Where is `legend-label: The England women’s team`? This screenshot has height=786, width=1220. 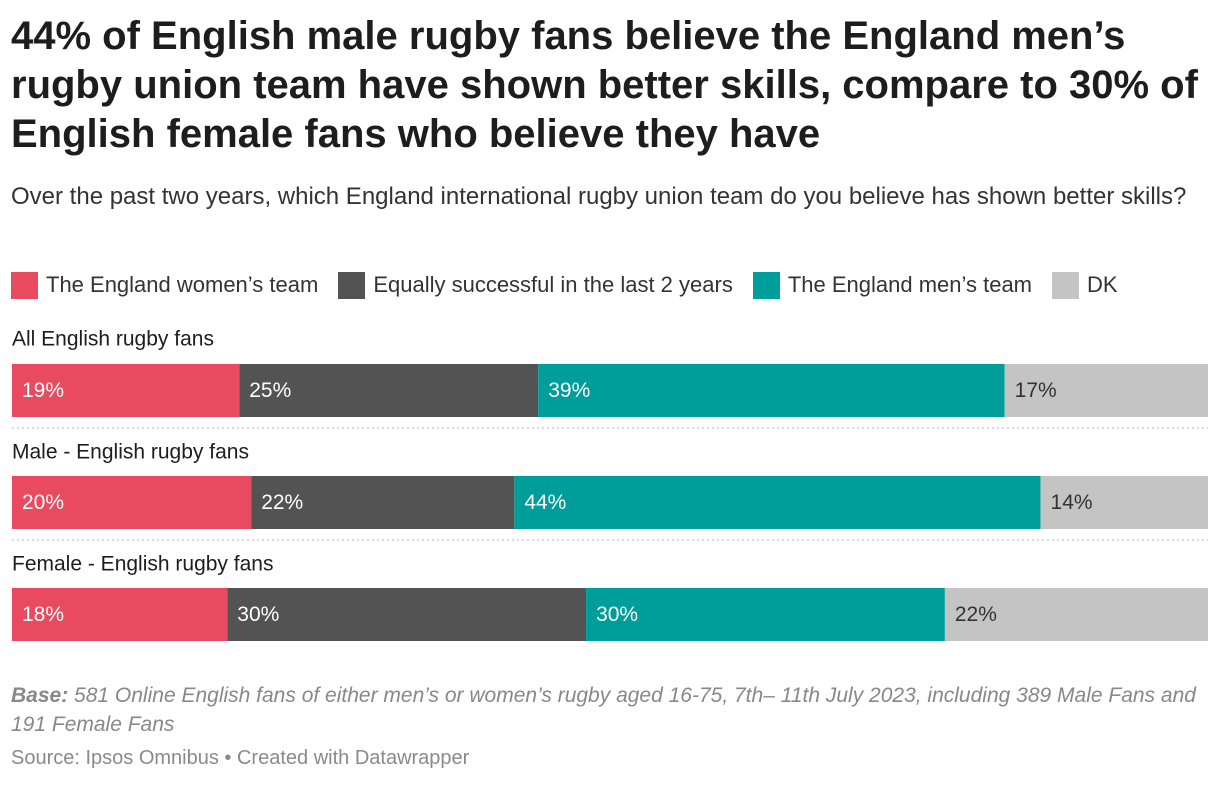
legend-label: The England women’s team is located at coordinates (182, 284).